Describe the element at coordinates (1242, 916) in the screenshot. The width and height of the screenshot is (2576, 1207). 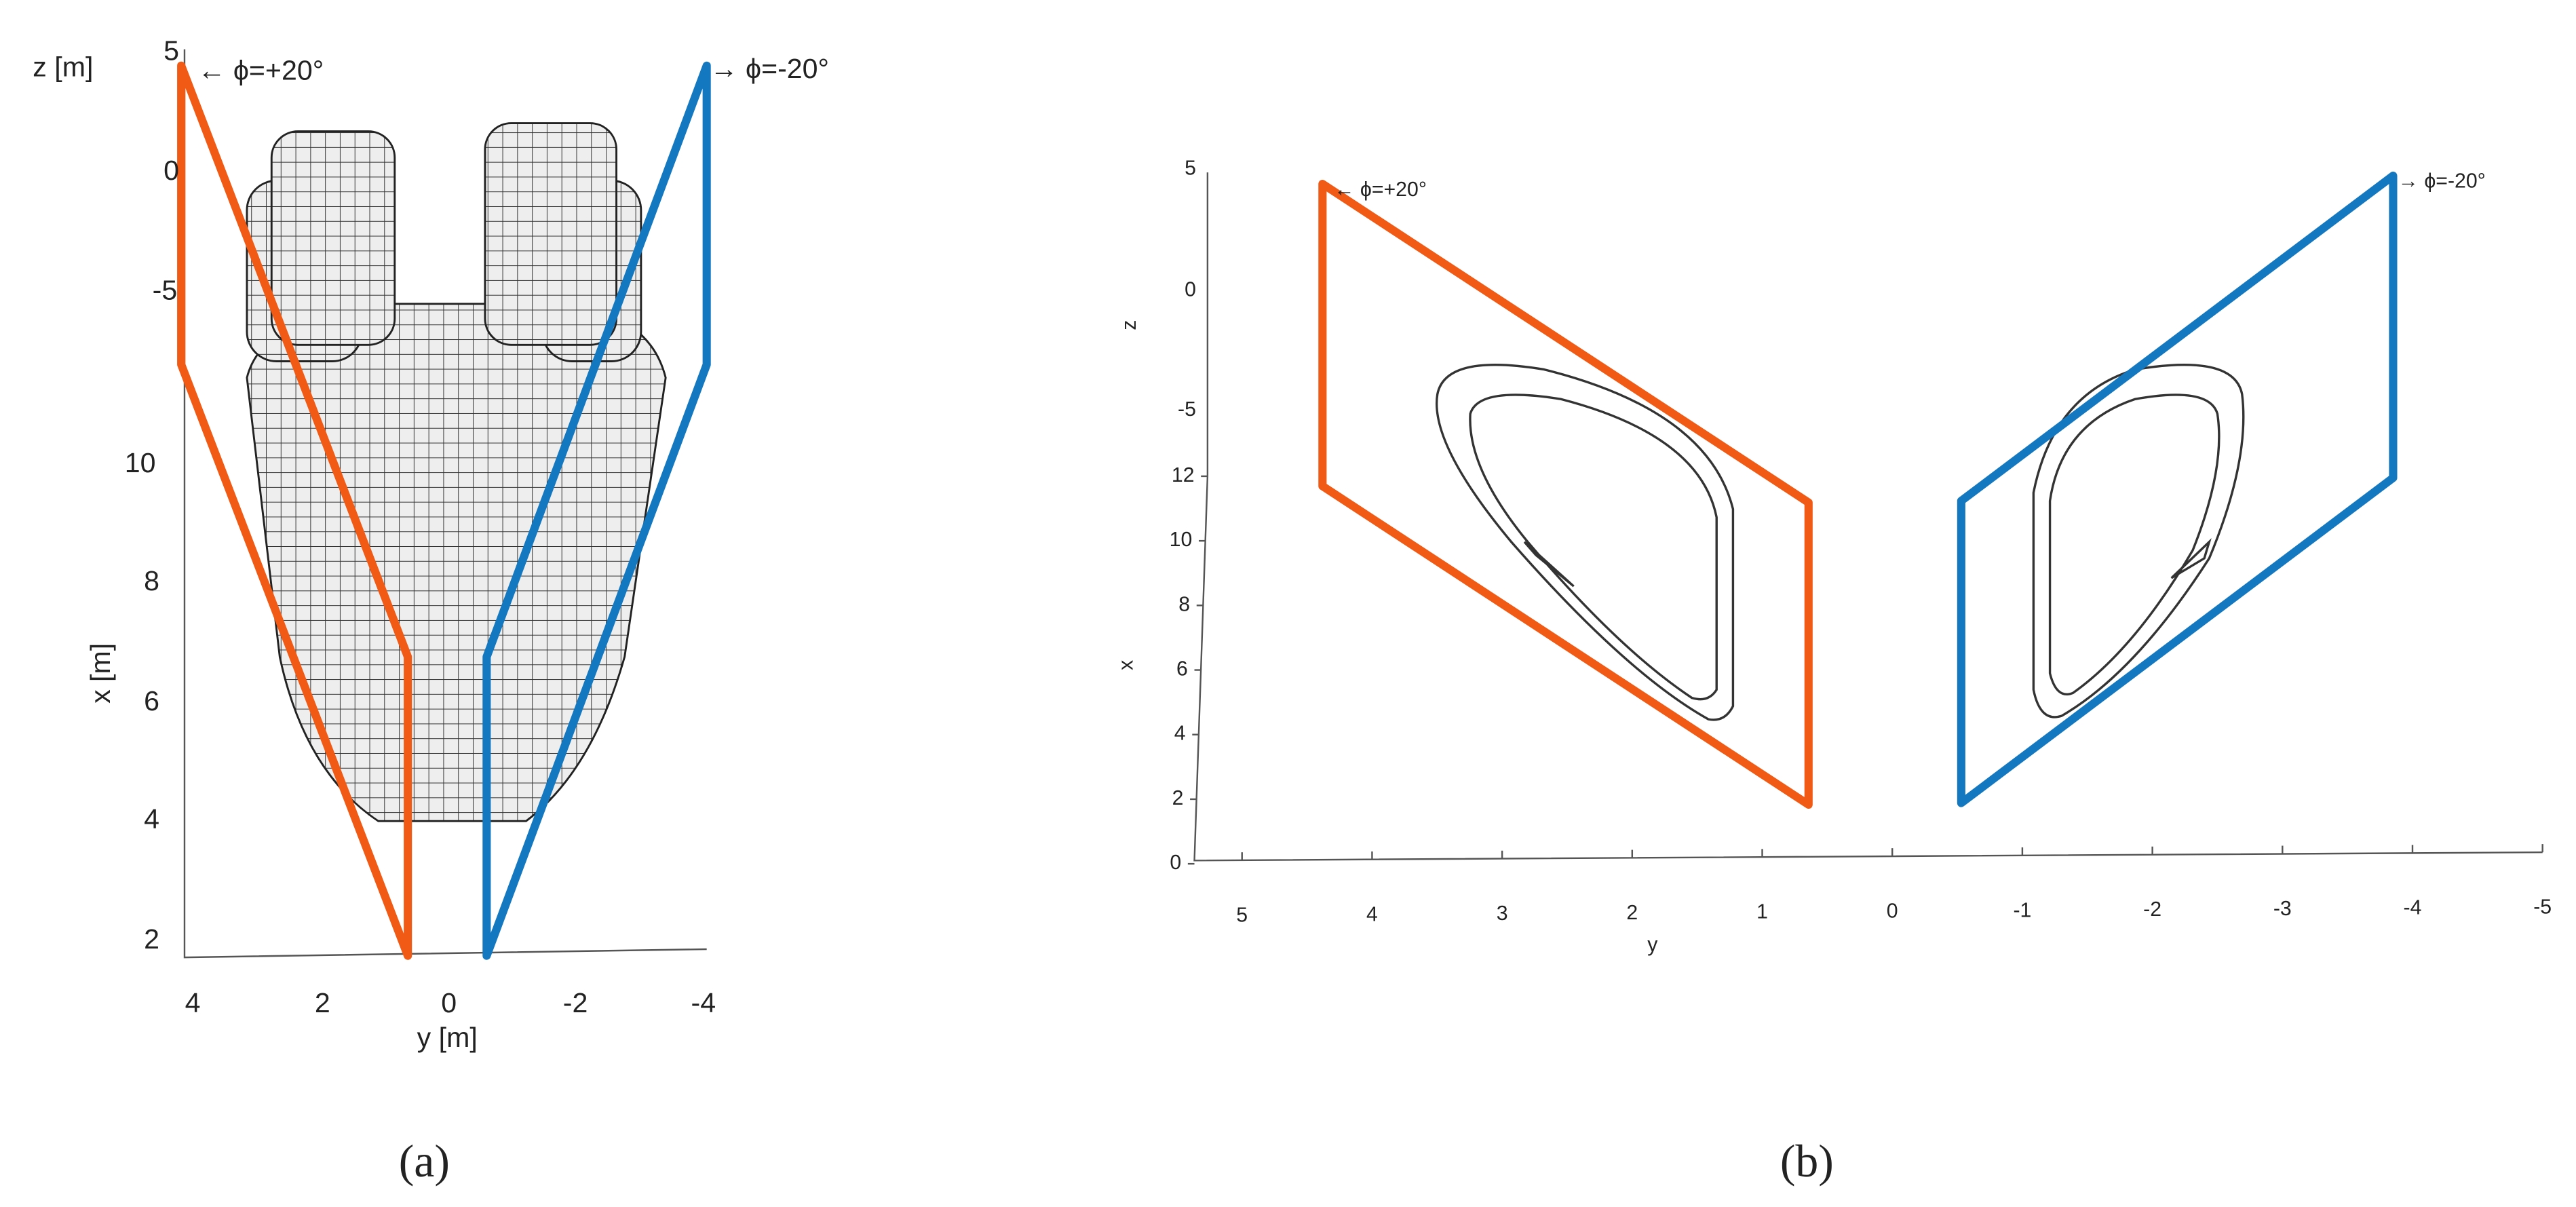
I see `y-tick-label: 5` at that location.